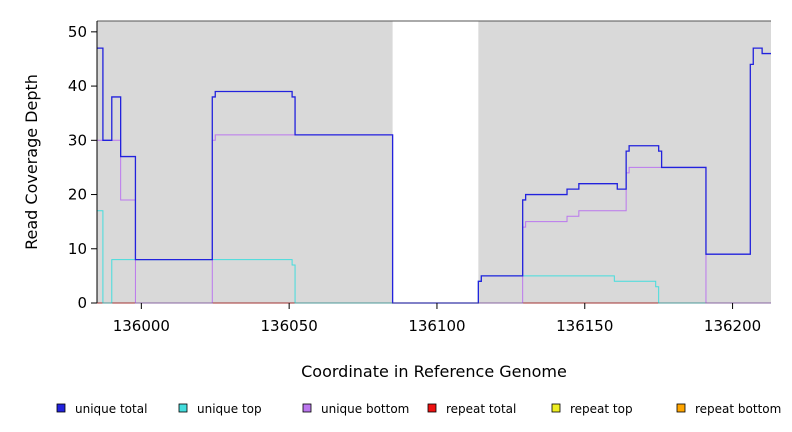  What do you see at coordinates (732, 326) in the screenshot?
I see `x-tick-label: 136200` at bounding box center [732, 326].